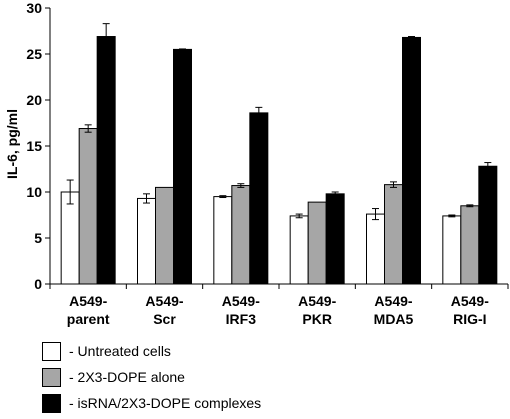 The image size is (510, 419). What do you see at coordinates (12, 144) in the screenshot?
I see `y-axis-label: IL-6, pg/ml` at bounding box center [12, 144].